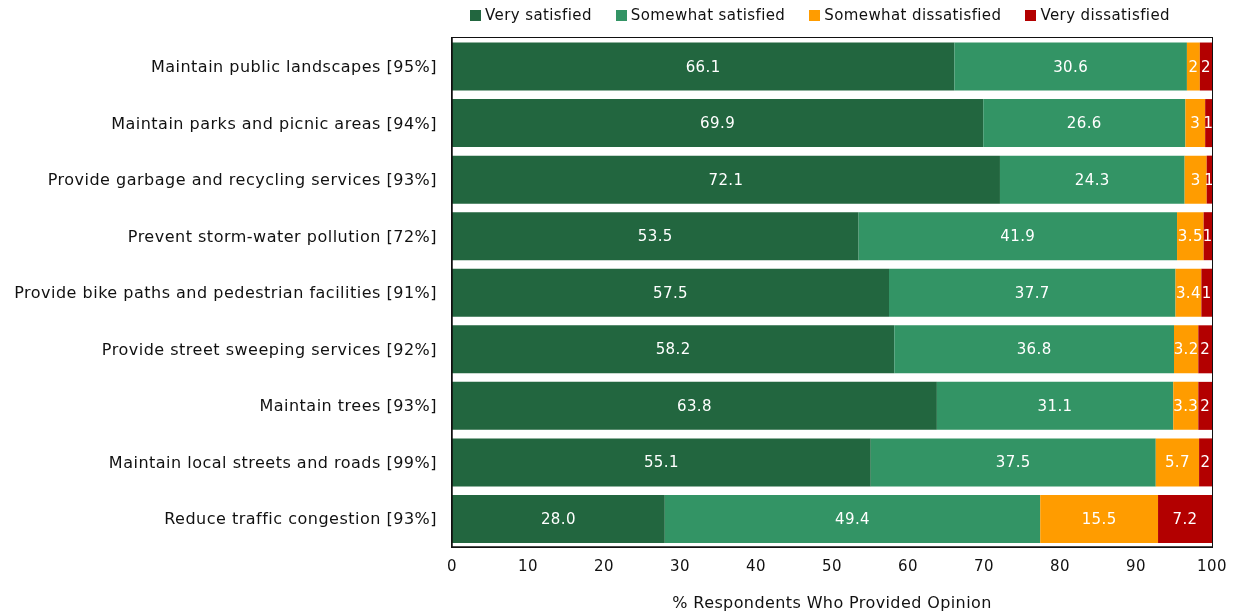  What do you see at coordinates (908, 565) in the screenshot?
I see `x-tick-label: 60` at bounding box center [908, 565].